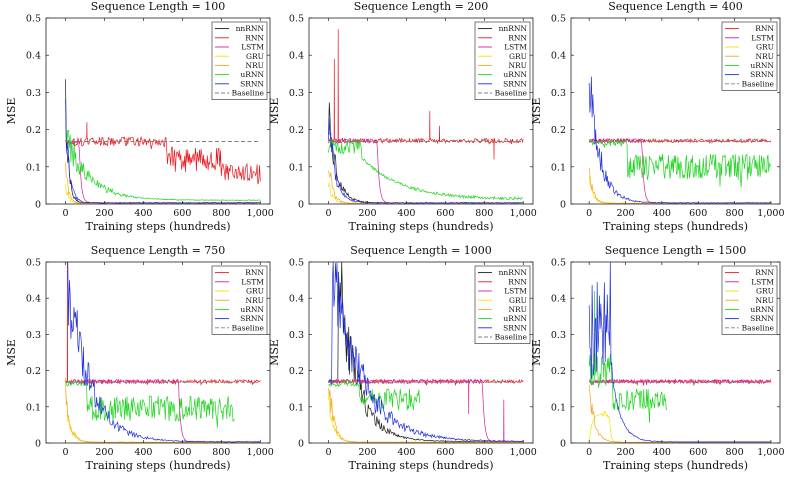 The width and height of the screenshot is (789, 479). What do you see at coordinates (680, 382) in the screenshot?
I see `series-line-lstm` at bounding box center [680, 382].